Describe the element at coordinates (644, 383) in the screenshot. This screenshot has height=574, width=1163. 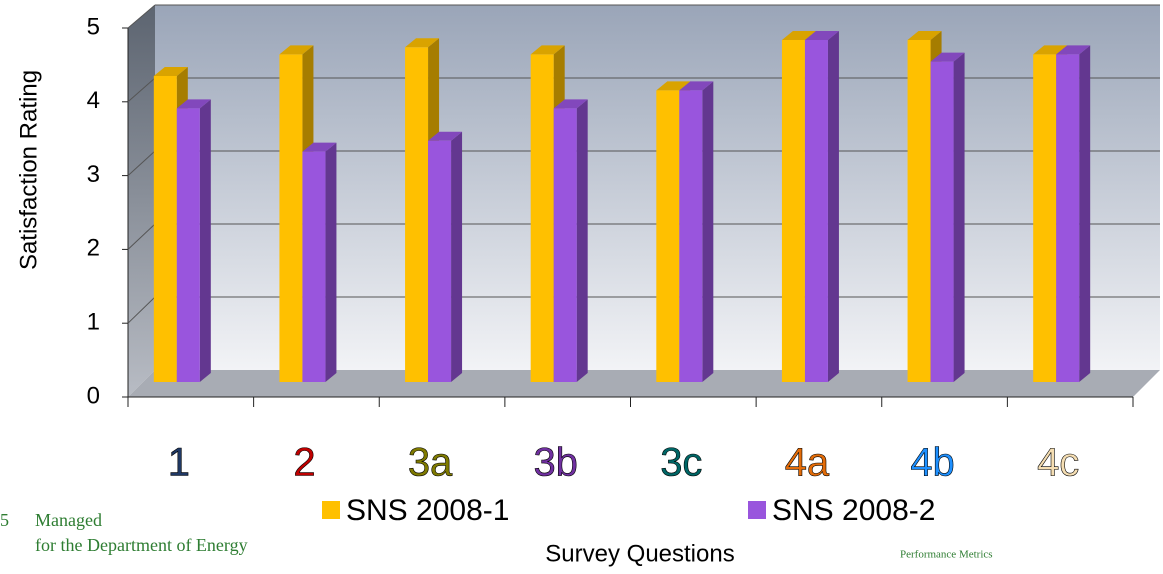
I see `floor` at that location.